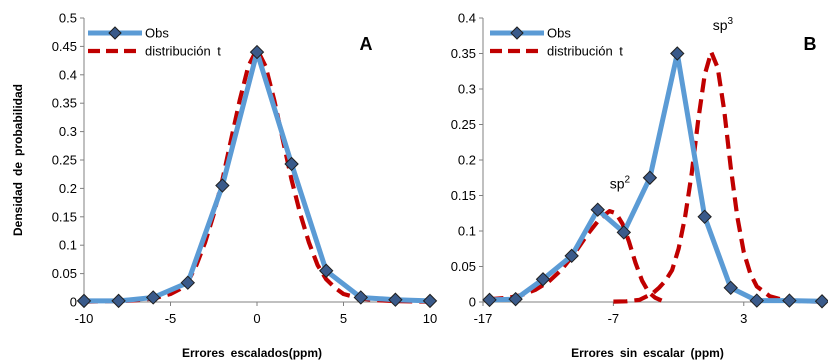 Image resolution: width=828 pixels, height=362 pixels. Describe the element at coordinates (467, 231) in the screenshot. I see `panel-b-y-tick-label: 0.1` at that location.